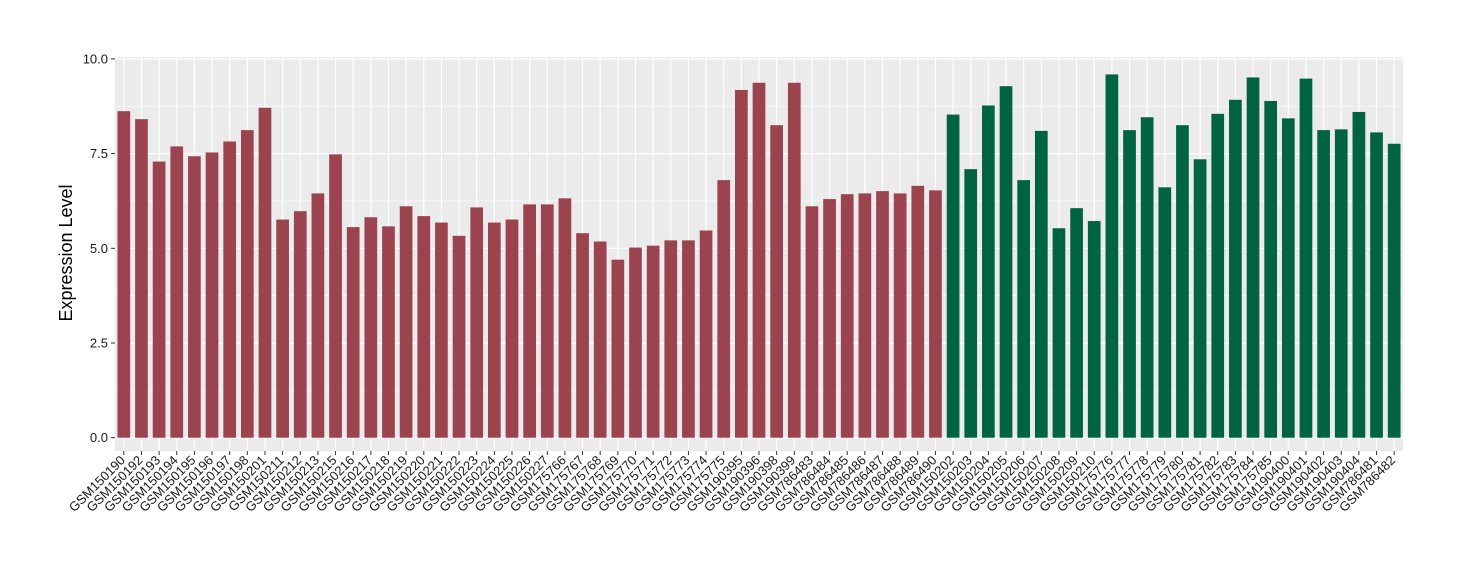 The height and width of the screenshot is (580, 1460). I want to click on bar-GSM150215, so click(335, 296).